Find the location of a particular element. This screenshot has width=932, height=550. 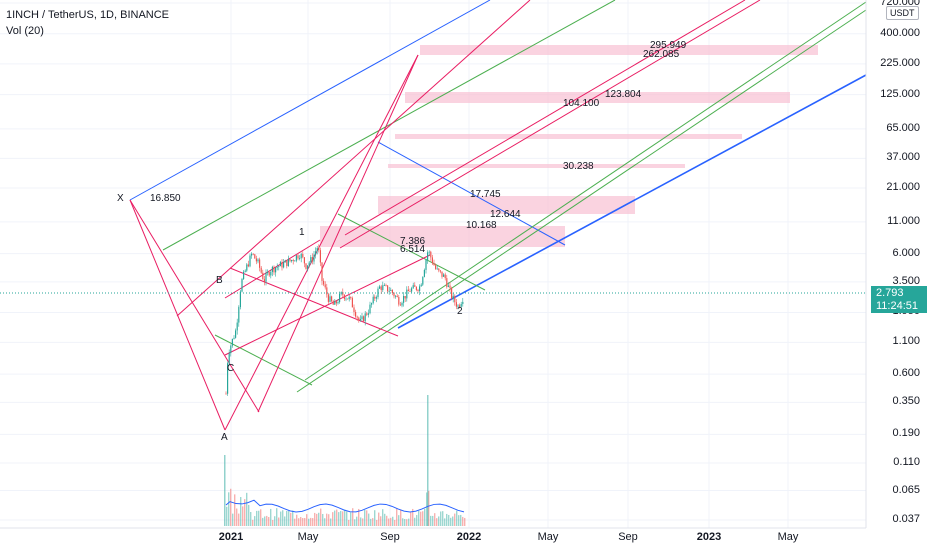

symbol-title: 1INCH / TetherUS, 1D, BINANCE is located at coordinates (88, 15).